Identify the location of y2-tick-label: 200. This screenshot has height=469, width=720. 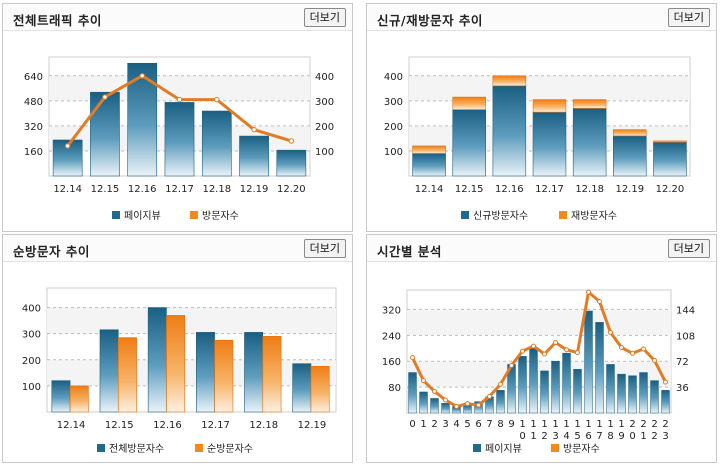
(324, 127).